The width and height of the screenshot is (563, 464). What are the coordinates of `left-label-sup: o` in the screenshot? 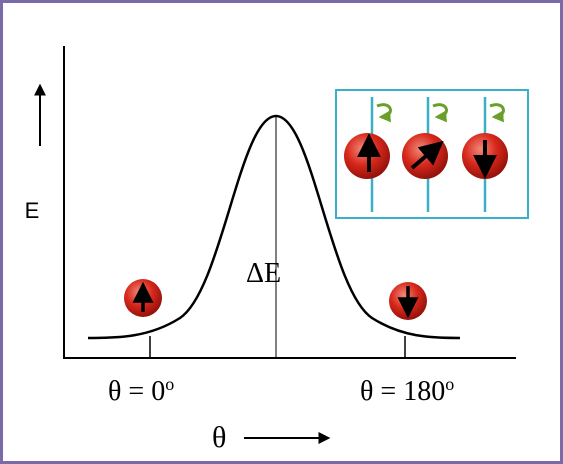 It's located at (169, 384).